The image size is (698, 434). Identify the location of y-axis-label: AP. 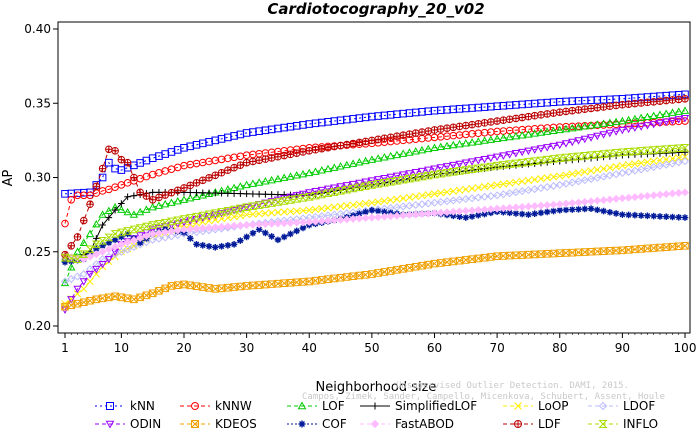
(8, 177).